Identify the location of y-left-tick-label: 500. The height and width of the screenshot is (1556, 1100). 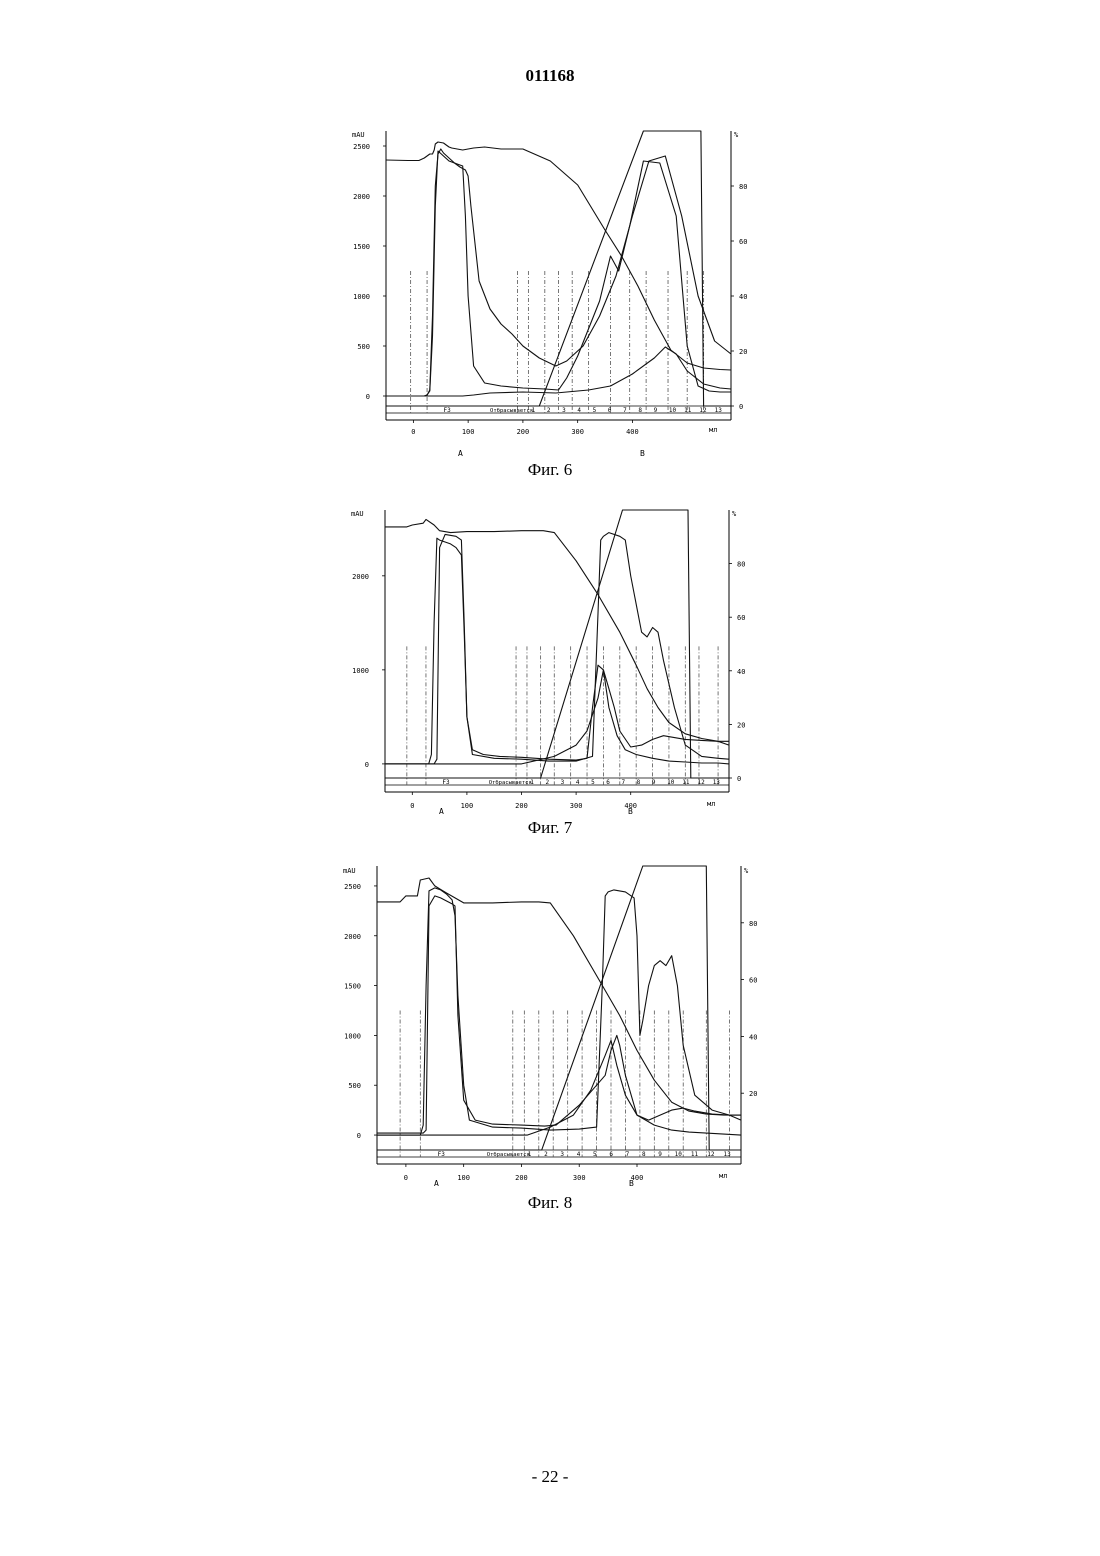
(354, 1086).